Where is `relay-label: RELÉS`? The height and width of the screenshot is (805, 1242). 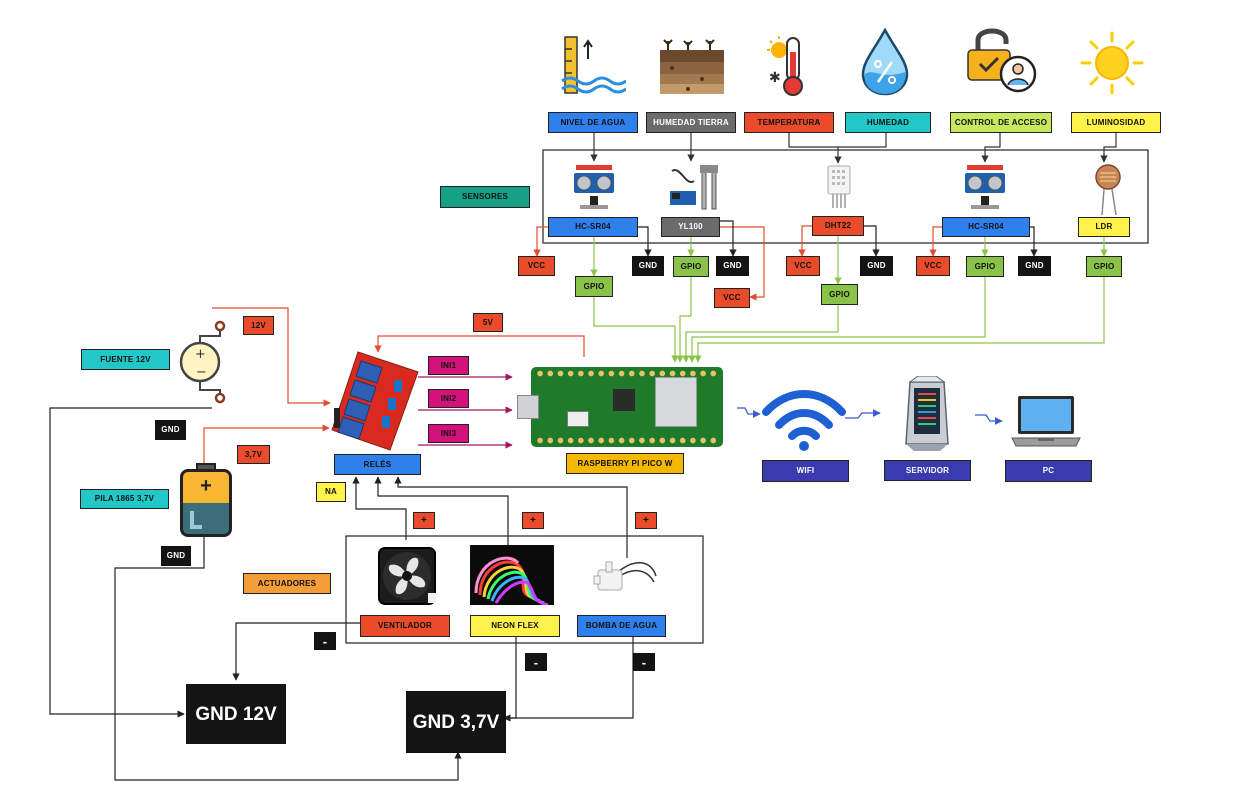
relay-label: RELÉS is located at coordinates (377, 464).